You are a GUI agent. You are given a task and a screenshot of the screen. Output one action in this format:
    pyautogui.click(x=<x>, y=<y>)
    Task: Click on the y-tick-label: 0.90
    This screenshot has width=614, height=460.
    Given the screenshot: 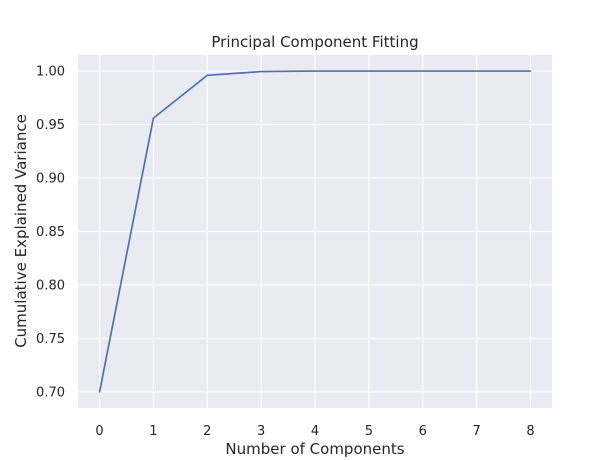 What is the action you would take?
    pyautogui.click(x=50, y=179)
    